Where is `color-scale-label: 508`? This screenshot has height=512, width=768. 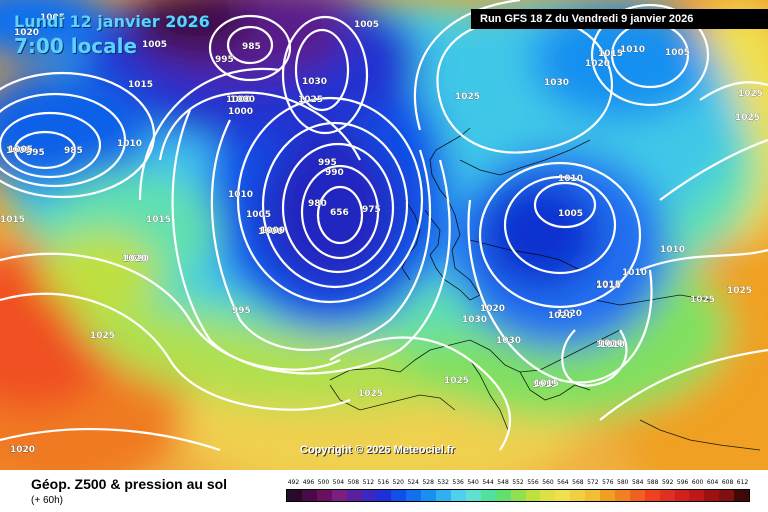
color-scale-label: 508 is located at coordinates (353, 482).